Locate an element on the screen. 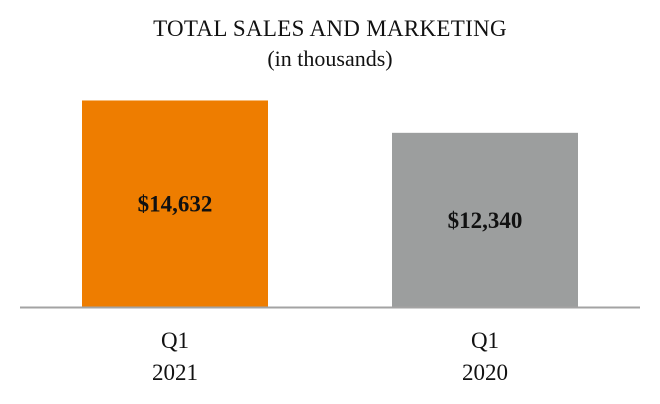 The image size is (660, 404). chart-title-block: TOTAL SALES AND MARKETING (in thousands) is located at coordinates (330, 44).